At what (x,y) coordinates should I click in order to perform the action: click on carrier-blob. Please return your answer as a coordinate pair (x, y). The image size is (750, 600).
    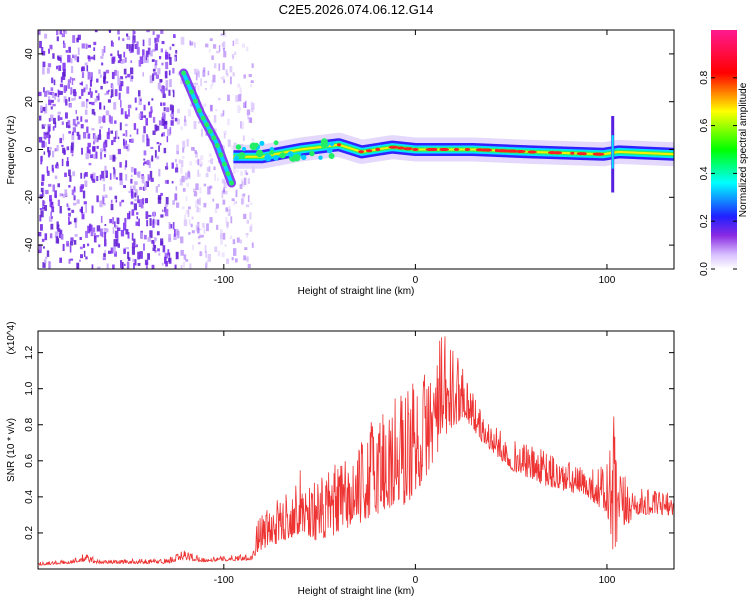
    Looking at the image, I should click on (238, 147).